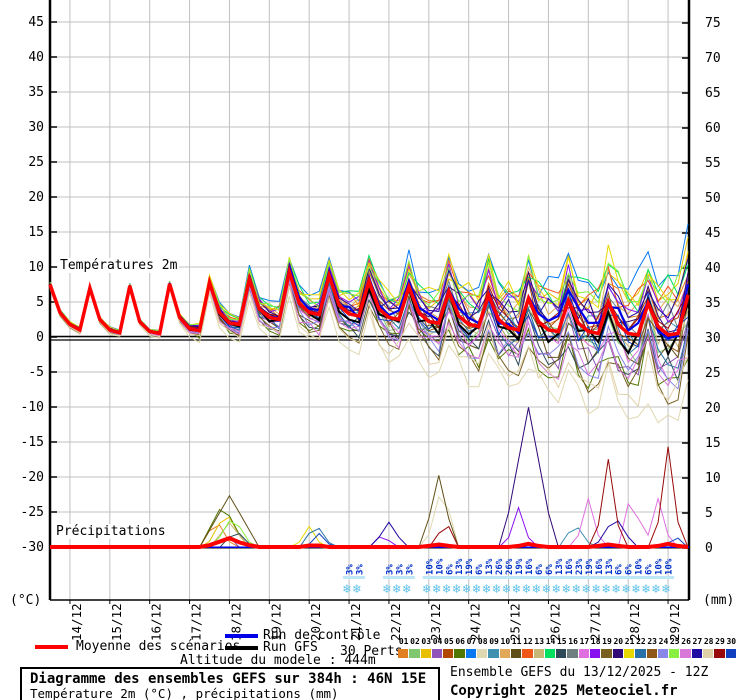 The width and height of the screenshot is (740, 700). What do you see at coordinates (32, 407) in the screenshot?
I see `left-axis-tick-label: -10` at bounding box center [32, 407].